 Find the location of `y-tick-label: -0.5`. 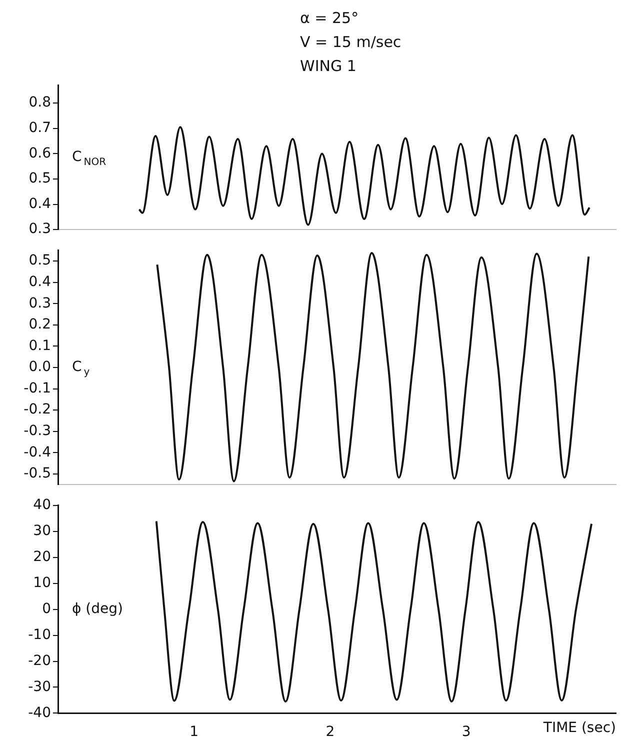

y-tick-label: -0.5 is located at coordinates (37, 474).